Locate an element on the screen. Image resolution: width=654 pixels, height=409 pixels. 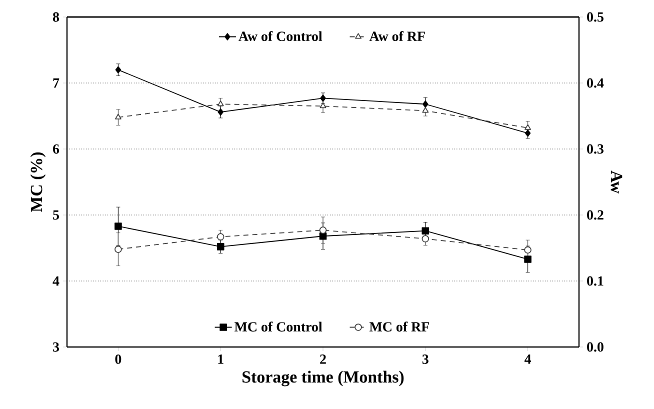
x-tick-label: 0 is located at coordinates (118, 359).